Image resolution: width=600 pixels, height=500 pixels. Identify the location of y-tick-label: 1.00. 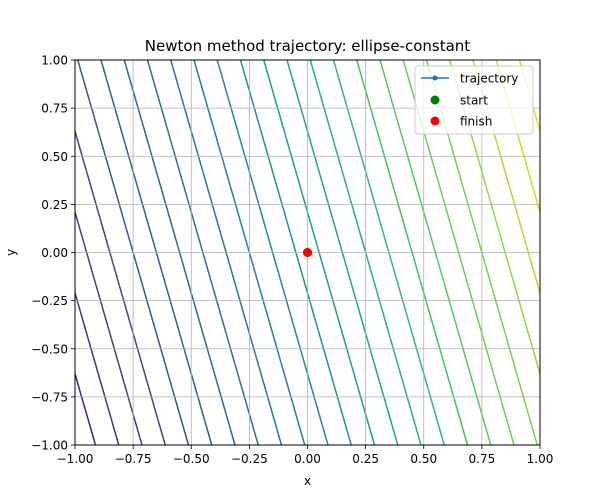
(54, 61).